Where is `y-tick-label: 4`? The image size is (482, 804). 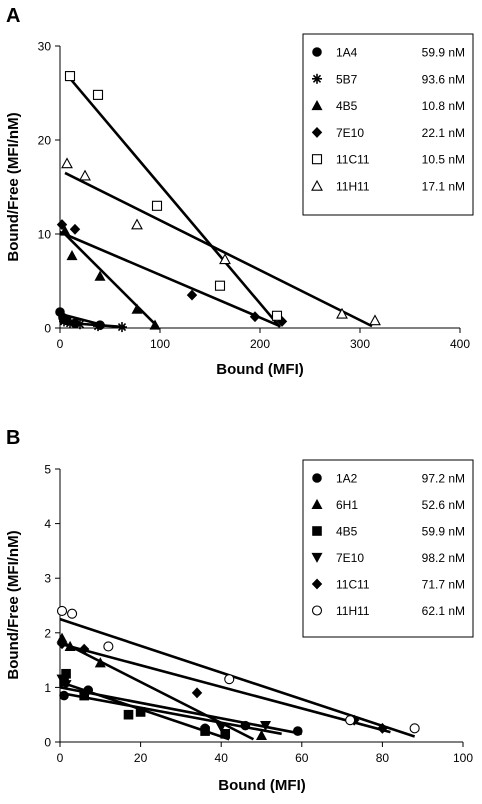 y-tick-label: 4 is located at coordinates (47, 524).